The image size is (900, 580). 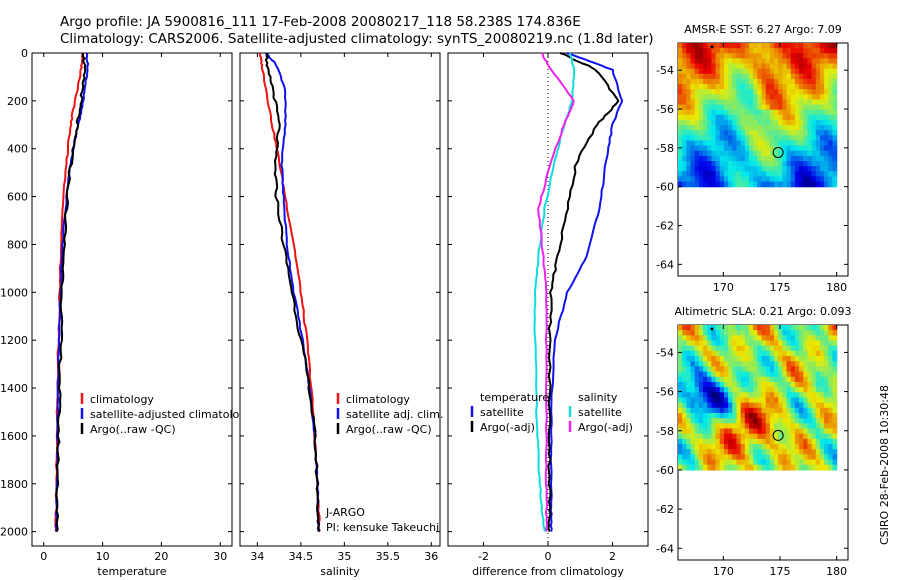 What do you see at coordinates (43, 556) in the screenshot?
I see `x-tick-label: 0` at bounding box center [43, 556].